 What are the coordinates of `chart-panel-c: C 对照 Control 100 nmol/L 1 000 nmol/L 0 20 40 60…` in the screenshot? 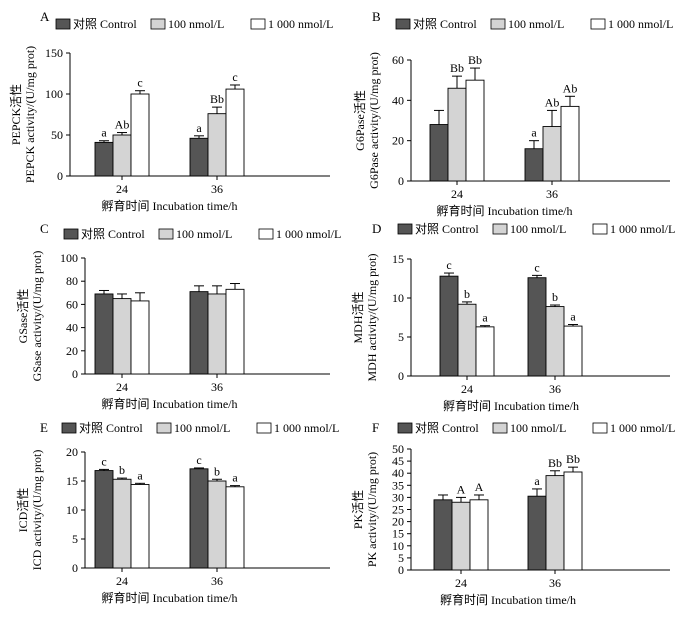 It's located at (178, 316).